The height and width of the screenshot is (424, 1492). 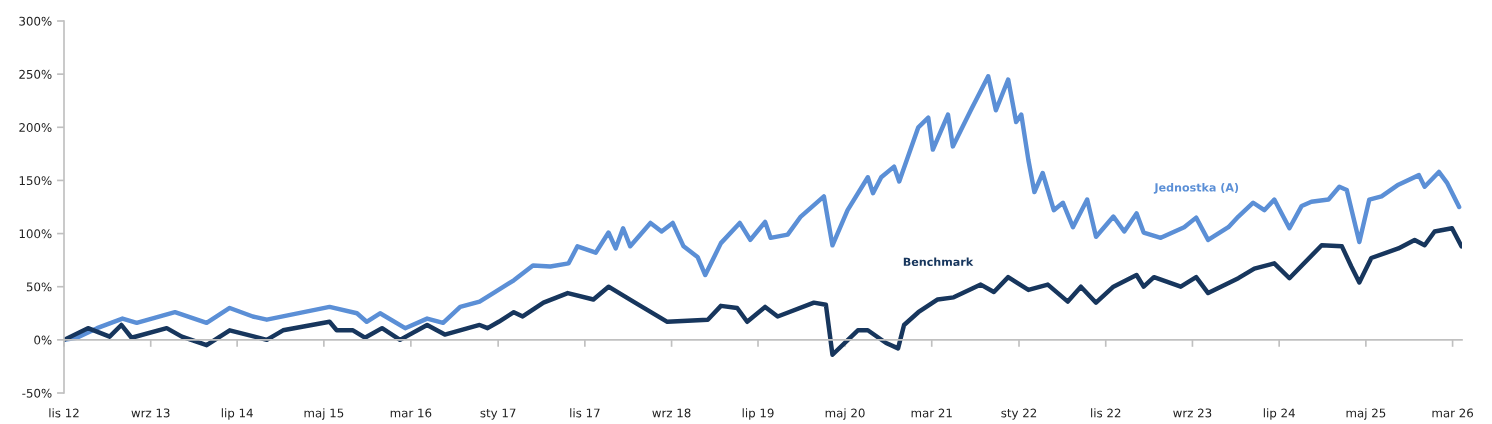 I want to click on y-tick-label: 200%, so click(x=35, y=127).